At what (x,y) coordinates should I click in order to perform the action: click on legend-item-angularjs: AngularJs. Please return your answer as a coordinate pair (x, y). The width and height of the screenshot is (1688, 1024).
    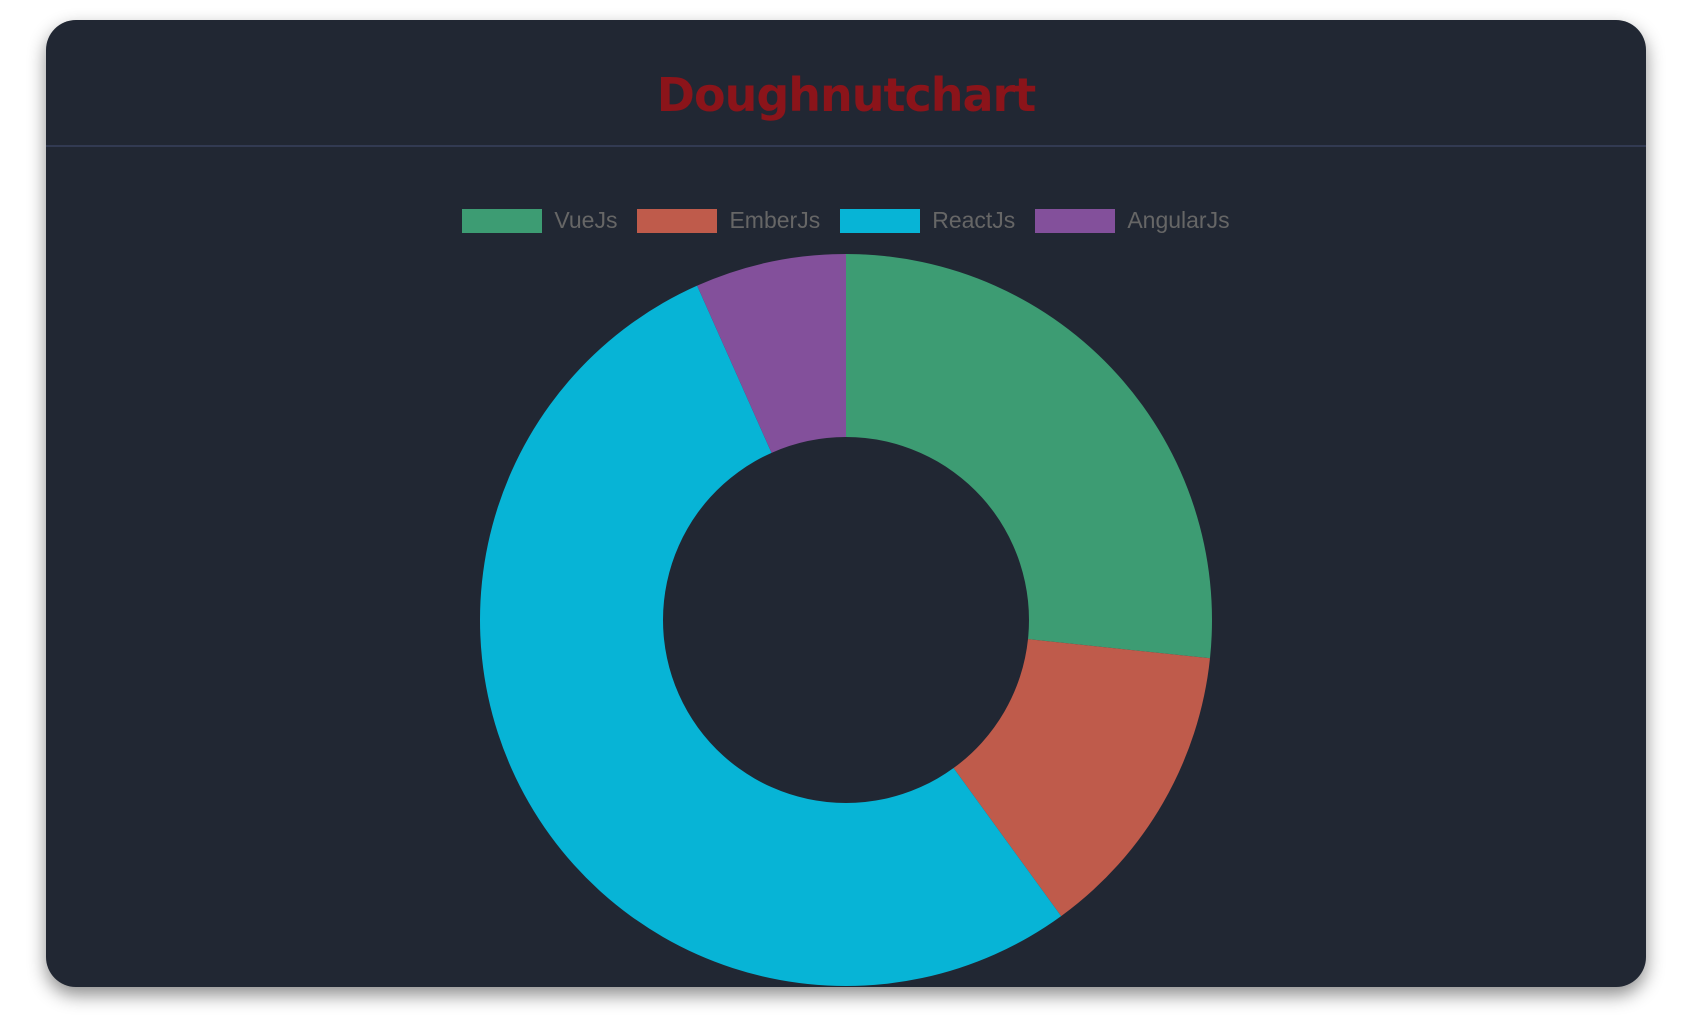
    Looking at the image, I should click on (1132, 220).